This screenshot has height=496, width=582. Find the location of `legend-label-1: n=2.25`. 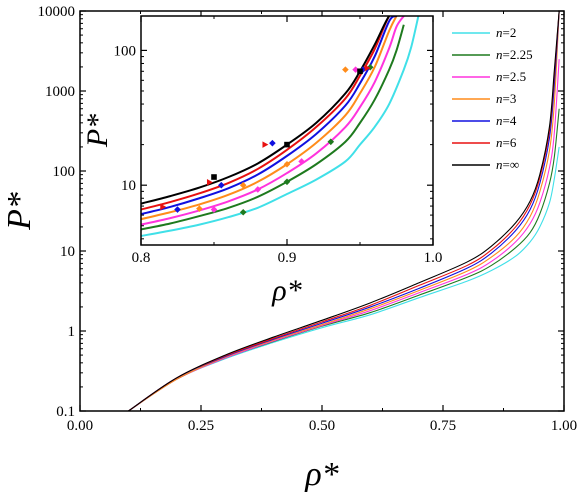

legend-label-1: n=2.25 is located at coordinates (514, 54).